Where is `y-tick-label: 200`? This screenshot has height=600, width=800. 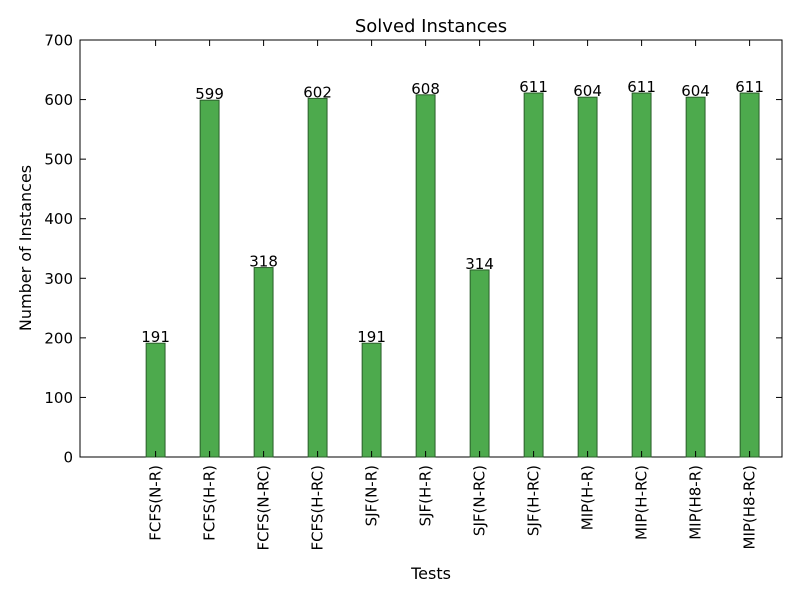
y-tick-label: 200 is located at coordinates (58, 338).